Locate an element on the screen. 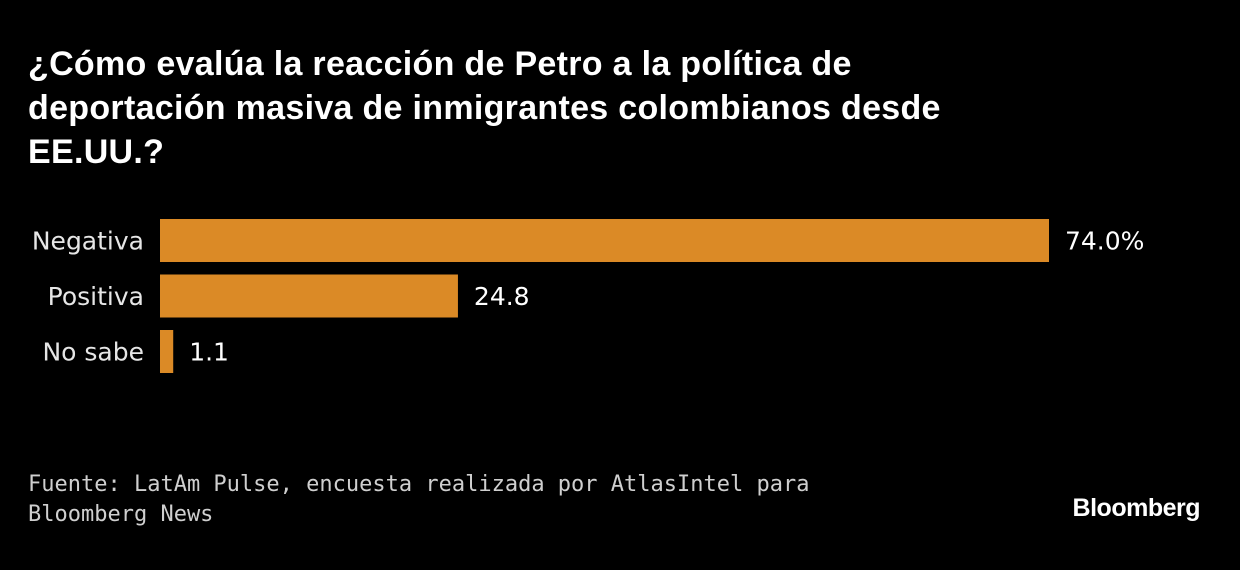 The width and height of the screenshot is (1240, 570). bar-no-sabe is located at coordinates (167, 351).